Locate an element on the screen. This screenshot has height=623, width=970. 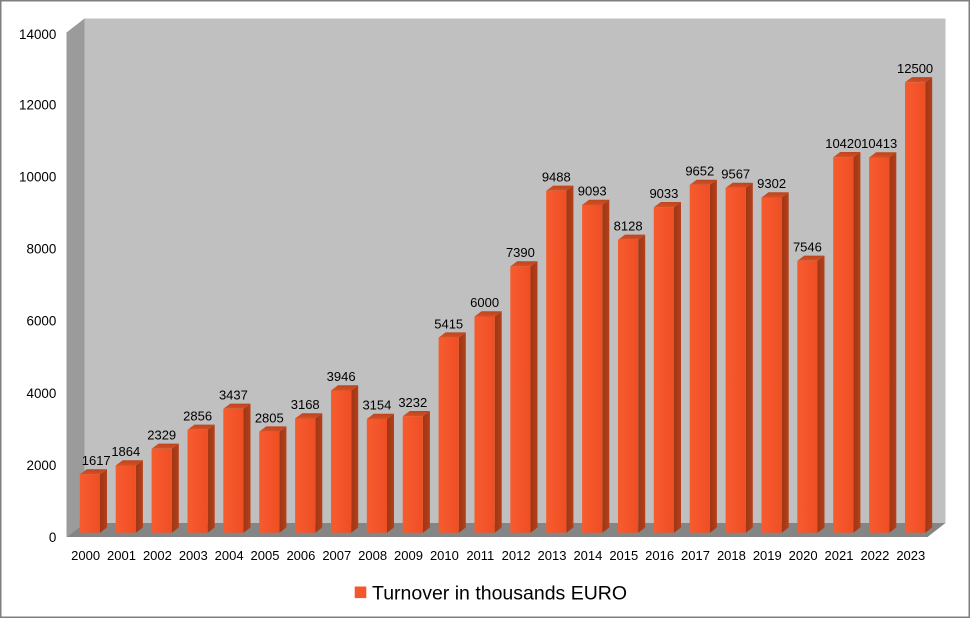
svg-text: 2020 is located at coordinates (803, 555).